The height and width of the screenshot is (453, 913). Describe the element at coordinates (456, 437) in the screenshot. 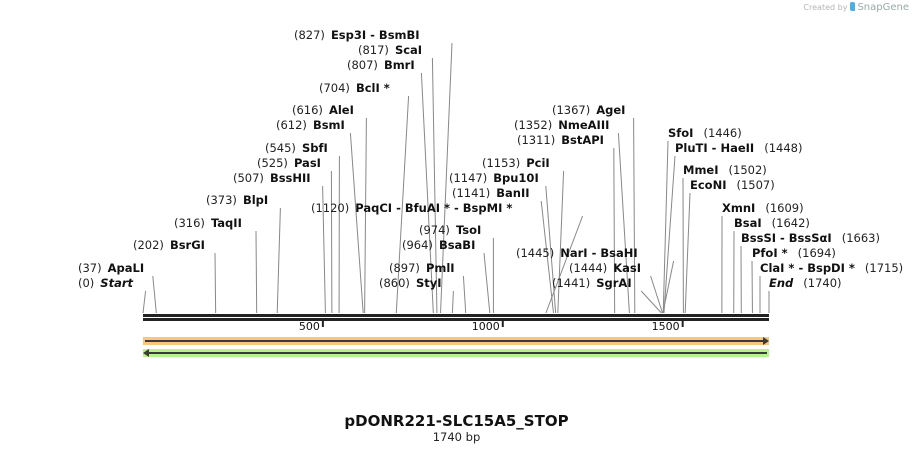

I see `map-length: 1740 bp` at that location.